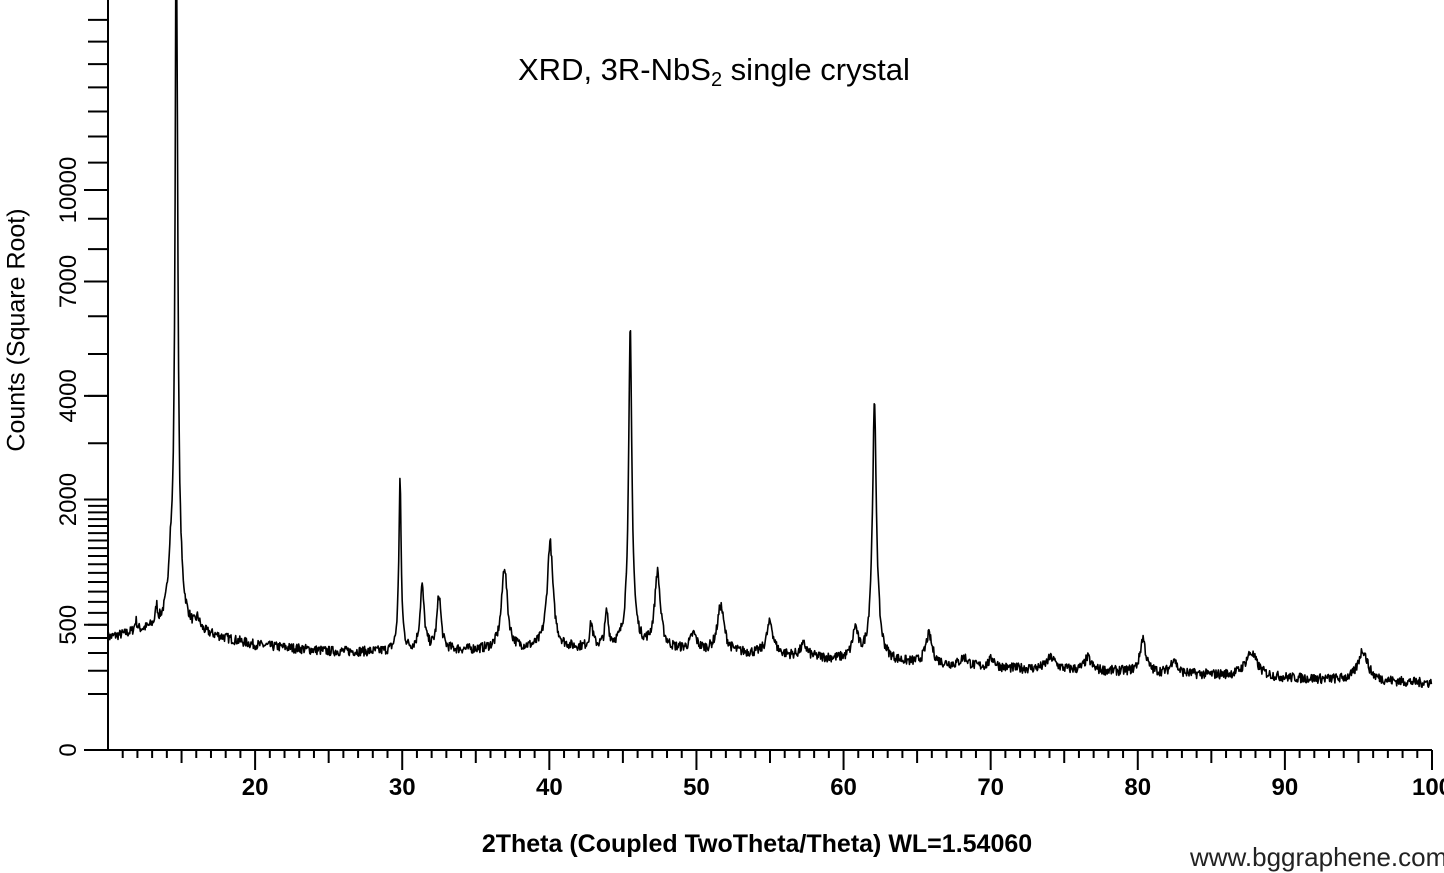  Describe the element at coordinates (1285, 787) in the screenshot. I see `x-tick-label: 90` at that location.